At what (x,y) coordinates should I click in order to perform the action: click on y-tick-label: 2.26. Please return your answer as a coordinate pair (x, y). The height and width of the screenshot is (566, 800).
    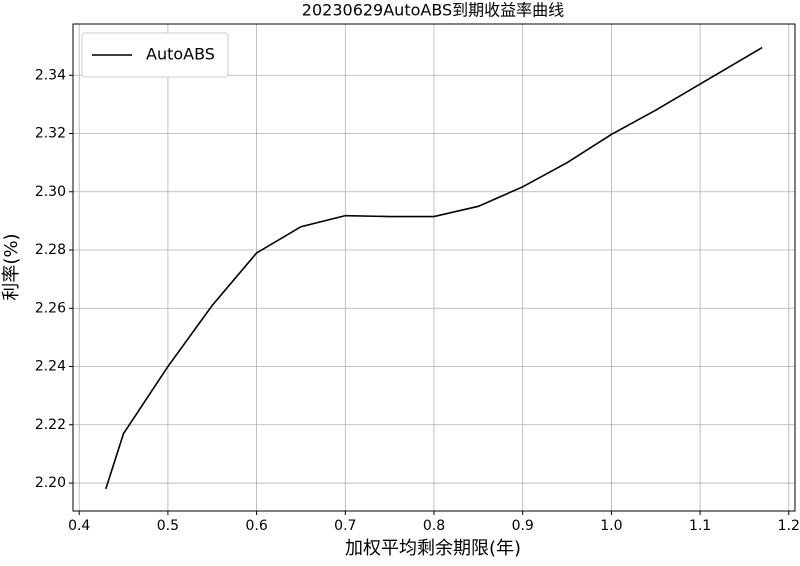
    Looking at the image, I should click on (50, 308).